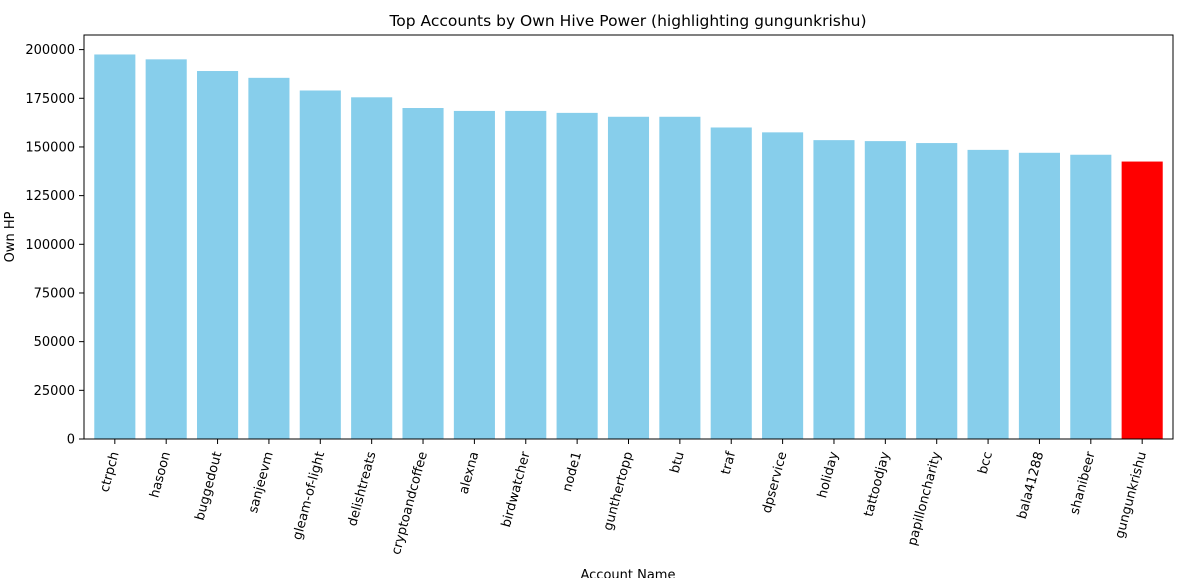 This screenshot has height=578, width=1185. I want to click on x-tick-label: hasoon, so click(160, 474).